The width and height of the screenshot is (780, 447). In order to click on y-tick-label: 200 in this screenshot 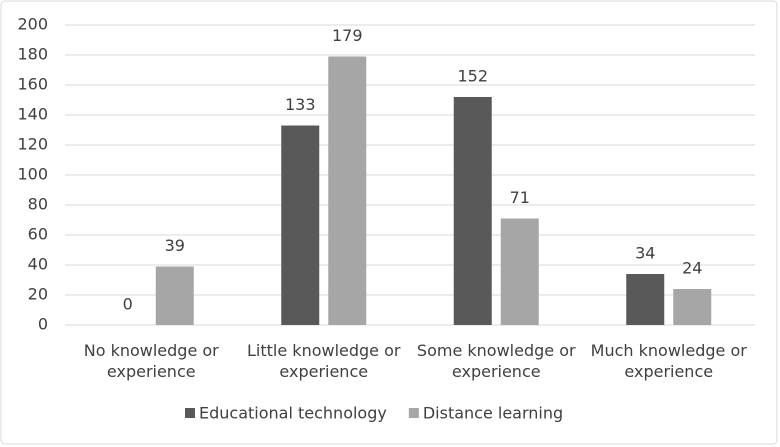, I will do `click(32, 24)`.